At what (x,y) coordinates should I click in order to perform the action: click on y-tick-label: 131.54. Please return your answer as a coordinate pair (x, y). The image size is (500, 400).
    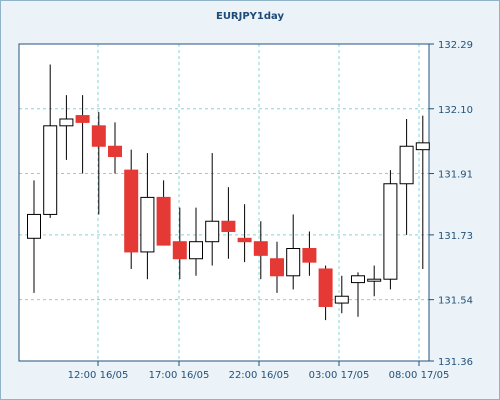
    Looking at the image, I should click on (455, 301).